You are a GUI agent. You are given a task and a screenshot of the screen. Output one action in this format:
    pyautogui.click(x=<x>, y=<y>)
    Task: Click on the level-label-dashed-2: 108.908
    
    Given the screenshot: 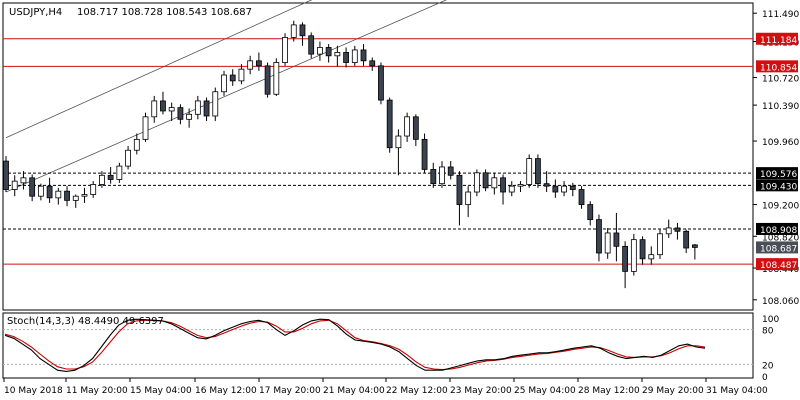 What is the action you would take?
    pyautogui.click(x=778, y=231)
    